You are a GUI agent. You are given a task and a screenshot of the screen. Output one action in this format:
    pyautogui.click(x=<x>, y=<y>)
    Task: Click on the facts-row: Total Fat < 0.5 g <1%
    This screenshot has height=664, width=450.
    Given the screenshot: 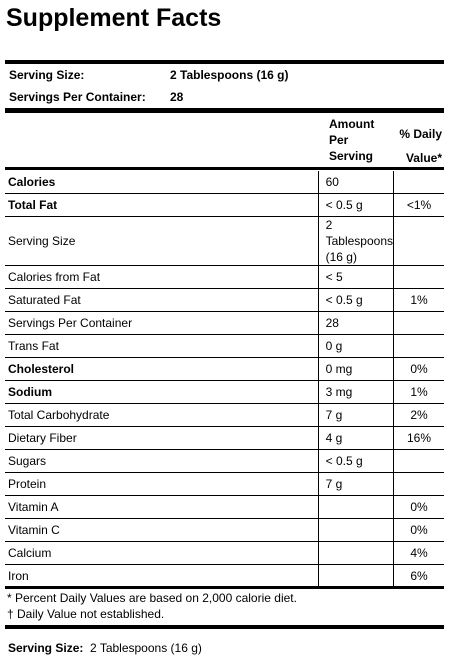 What is the action you would take?
    pyautogui.click(x=224, y=205)
    